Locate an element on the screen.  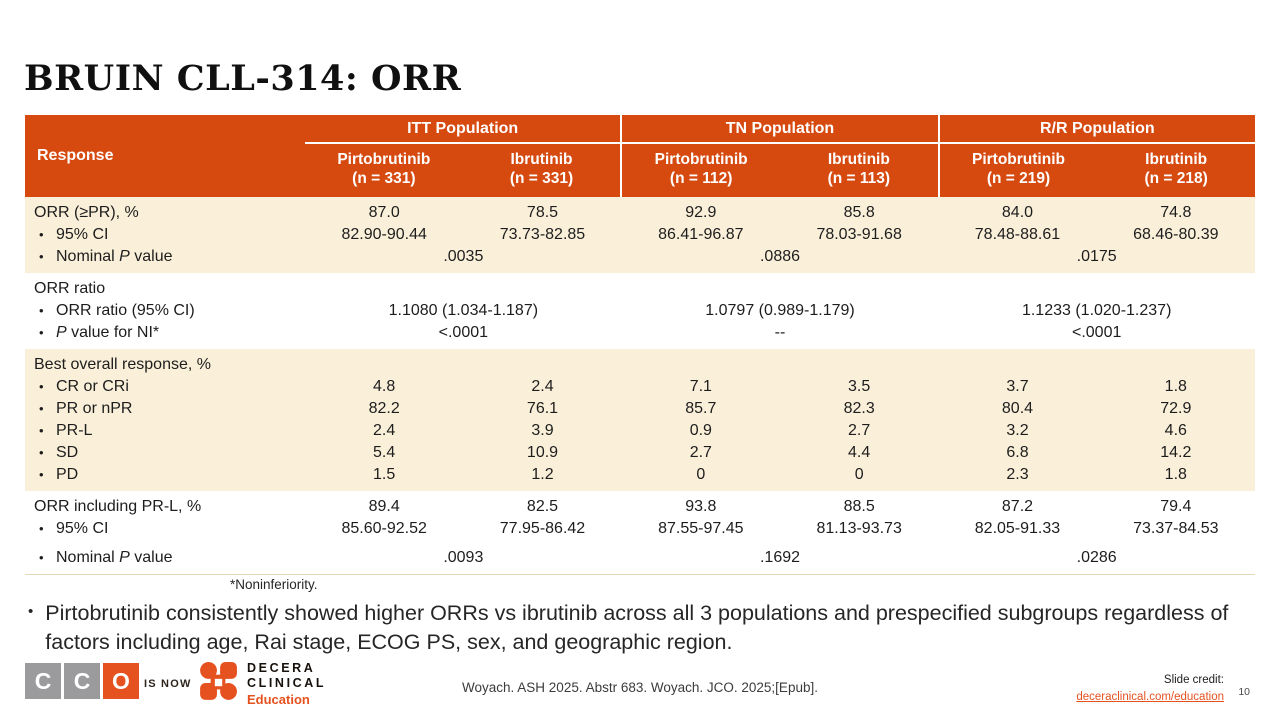
page-title: BRUIN CLL-314: ORR is located at coordinates (243, 78).